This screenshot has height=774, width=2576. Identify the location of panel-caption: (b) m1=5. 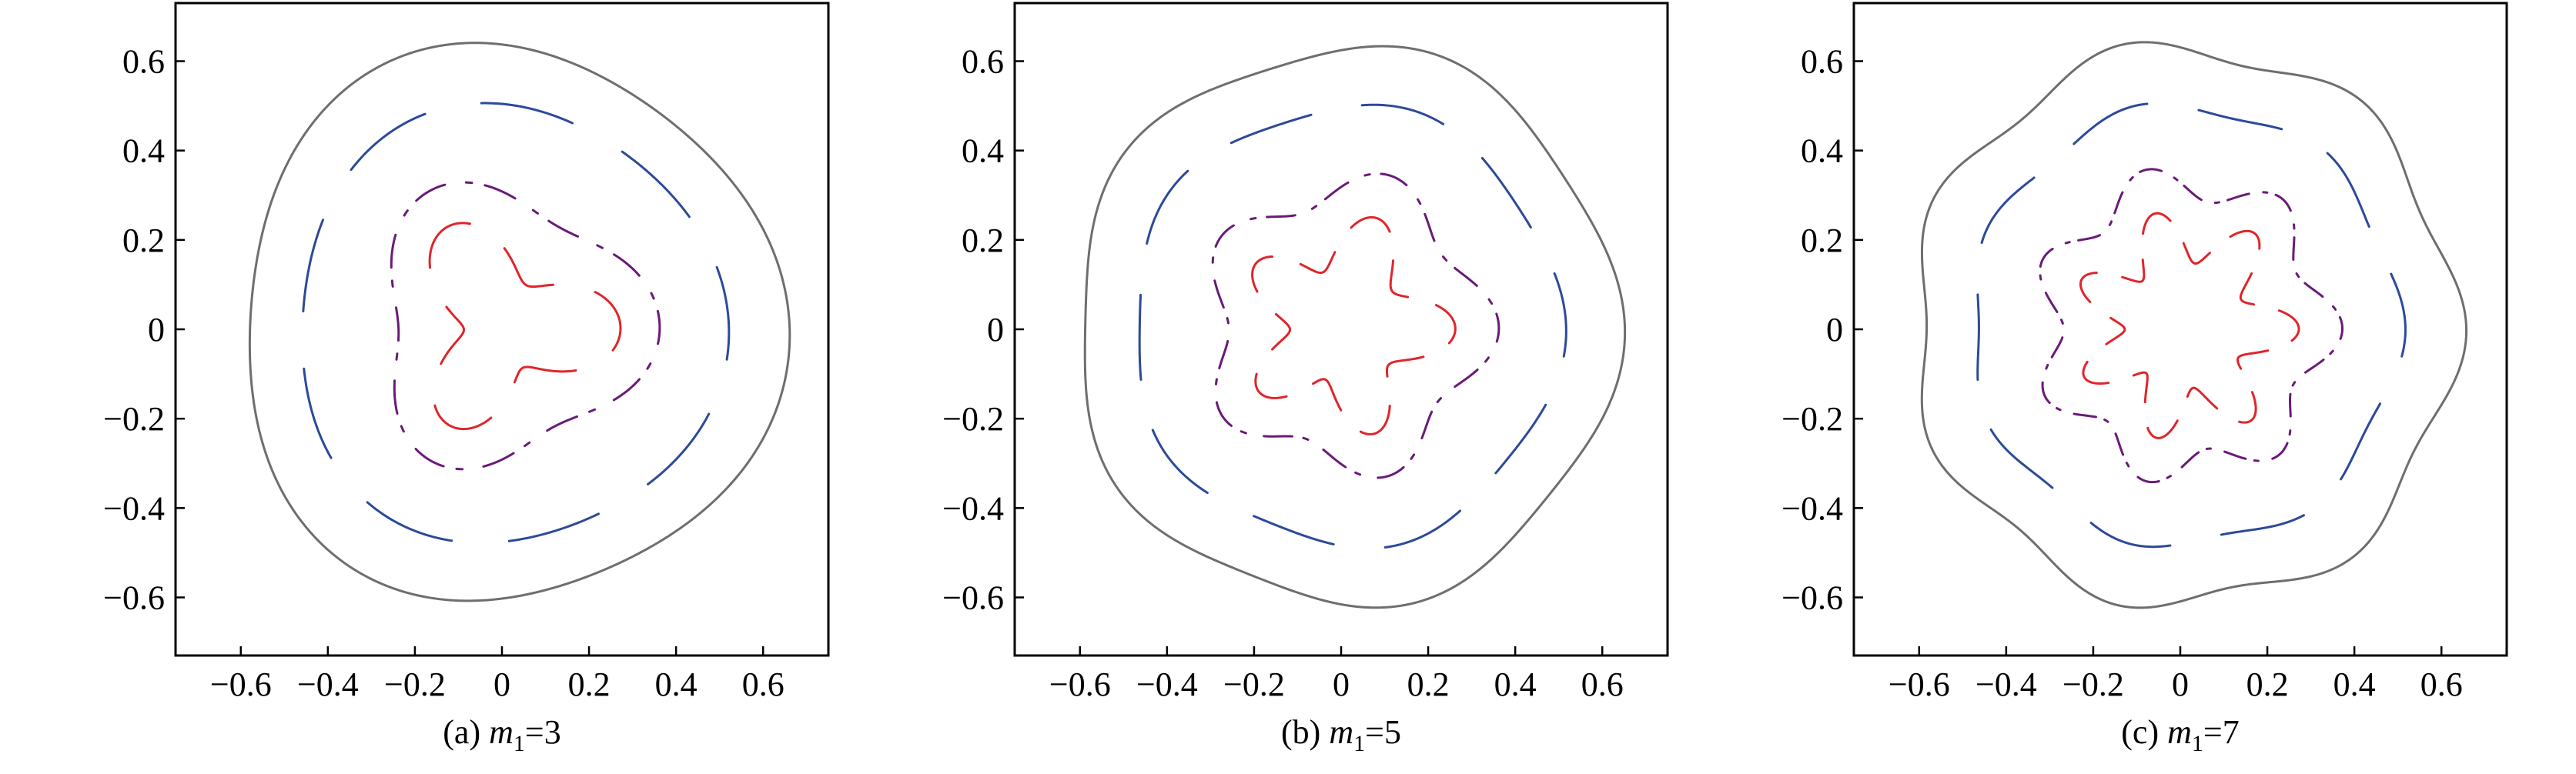
(1341, 734).